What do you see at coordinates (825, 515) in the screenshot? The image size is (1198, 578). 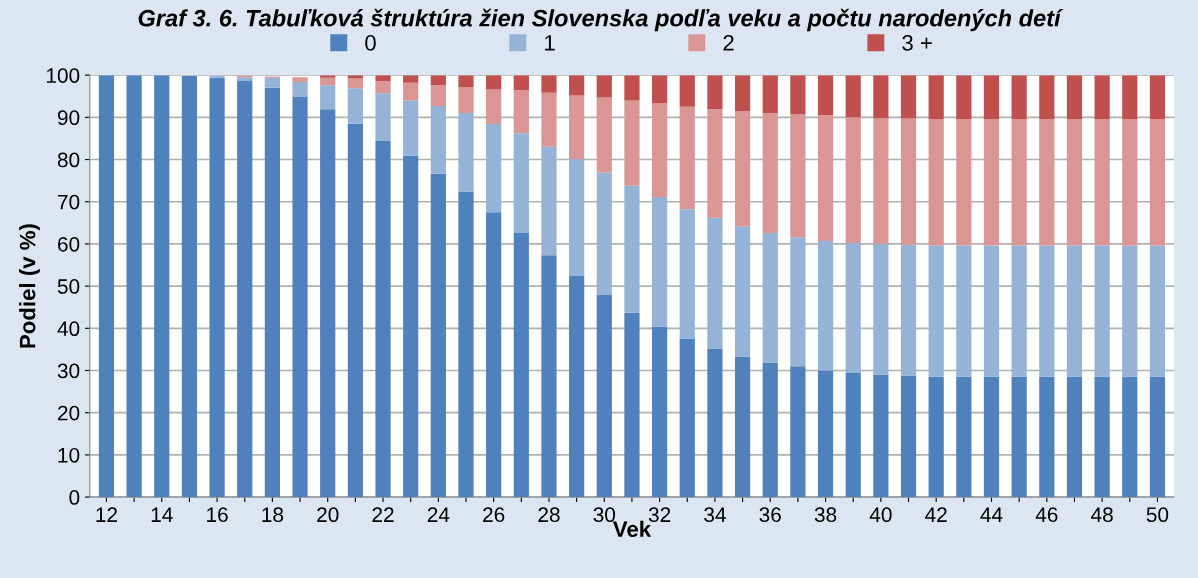 I see `x-tick-label: 38` at bounding box center [825, 515].